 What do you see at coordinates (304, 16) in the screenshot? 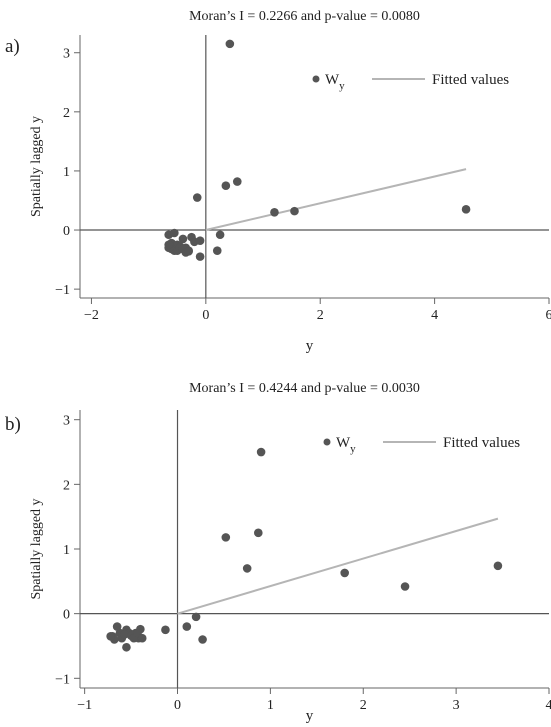
I see `chart-title: Moran’s I = 0.2266 and p-value = 0.0080` at bounding box center [304, 16].